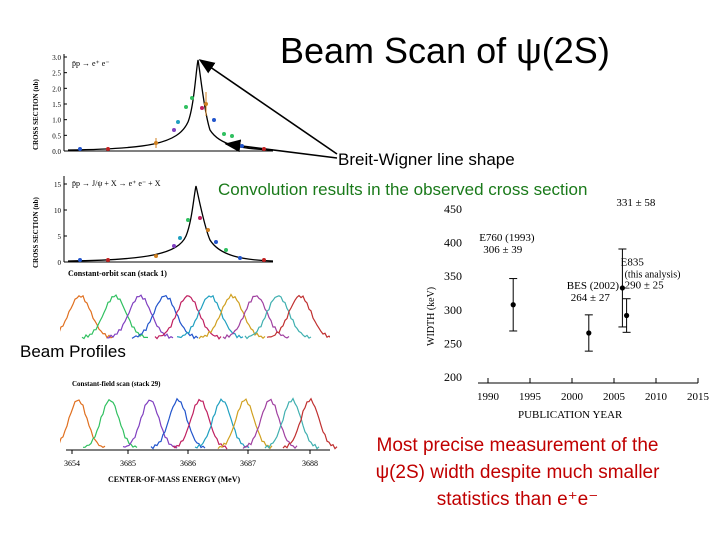 The height and width of the screenshot is (540, 720). Describe the element at coordinates (698, 397) in the screenshot. I see `width-chart-xtick-label: 2015` at that location.